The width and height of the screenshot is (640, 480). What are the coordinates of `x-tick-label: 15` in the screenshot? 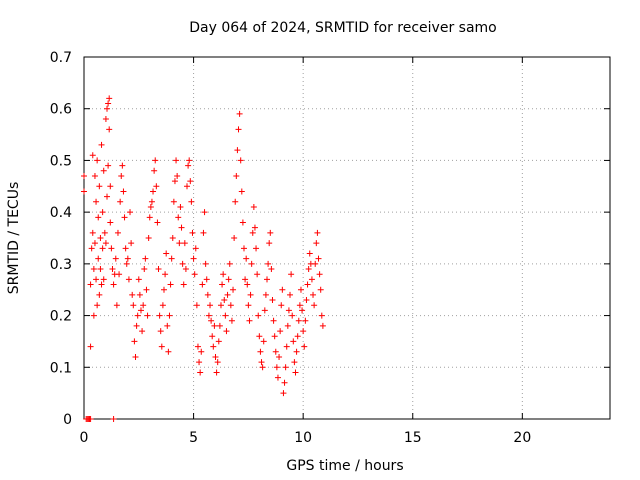 It's located at (413, 438).